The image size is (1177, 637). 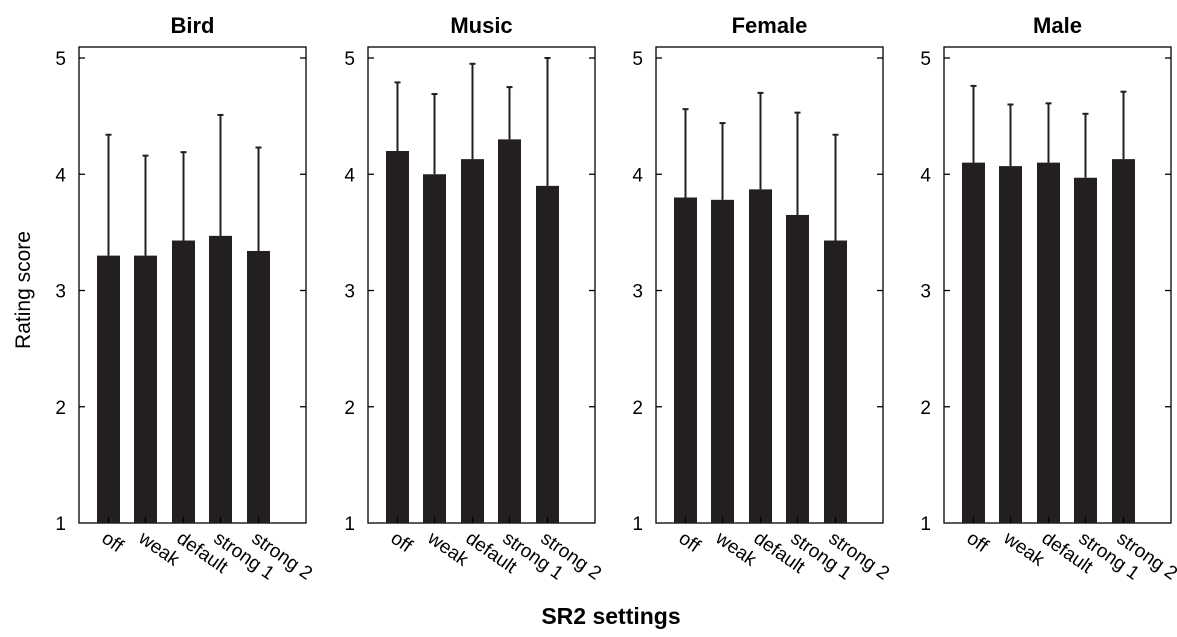 I want to click on panel-title: Bird, so click(x=193, y=25).